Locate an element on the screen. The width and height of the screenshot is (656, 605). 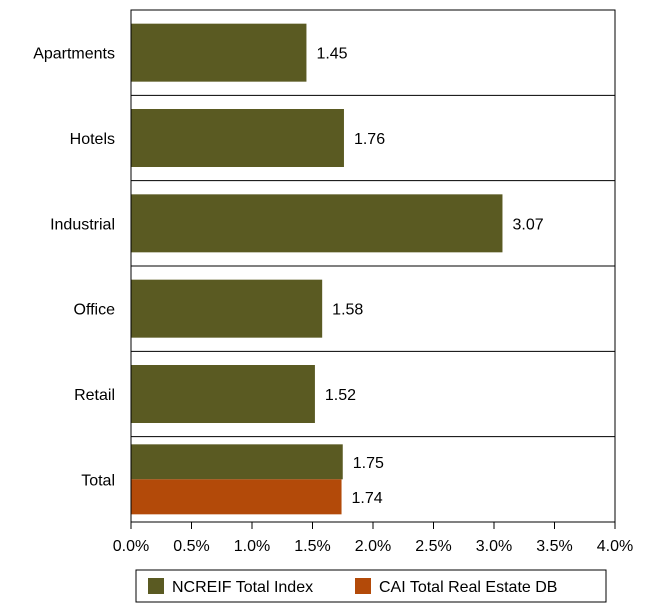
bar-value-label: 1.74 is located at coordinates (367, 498).